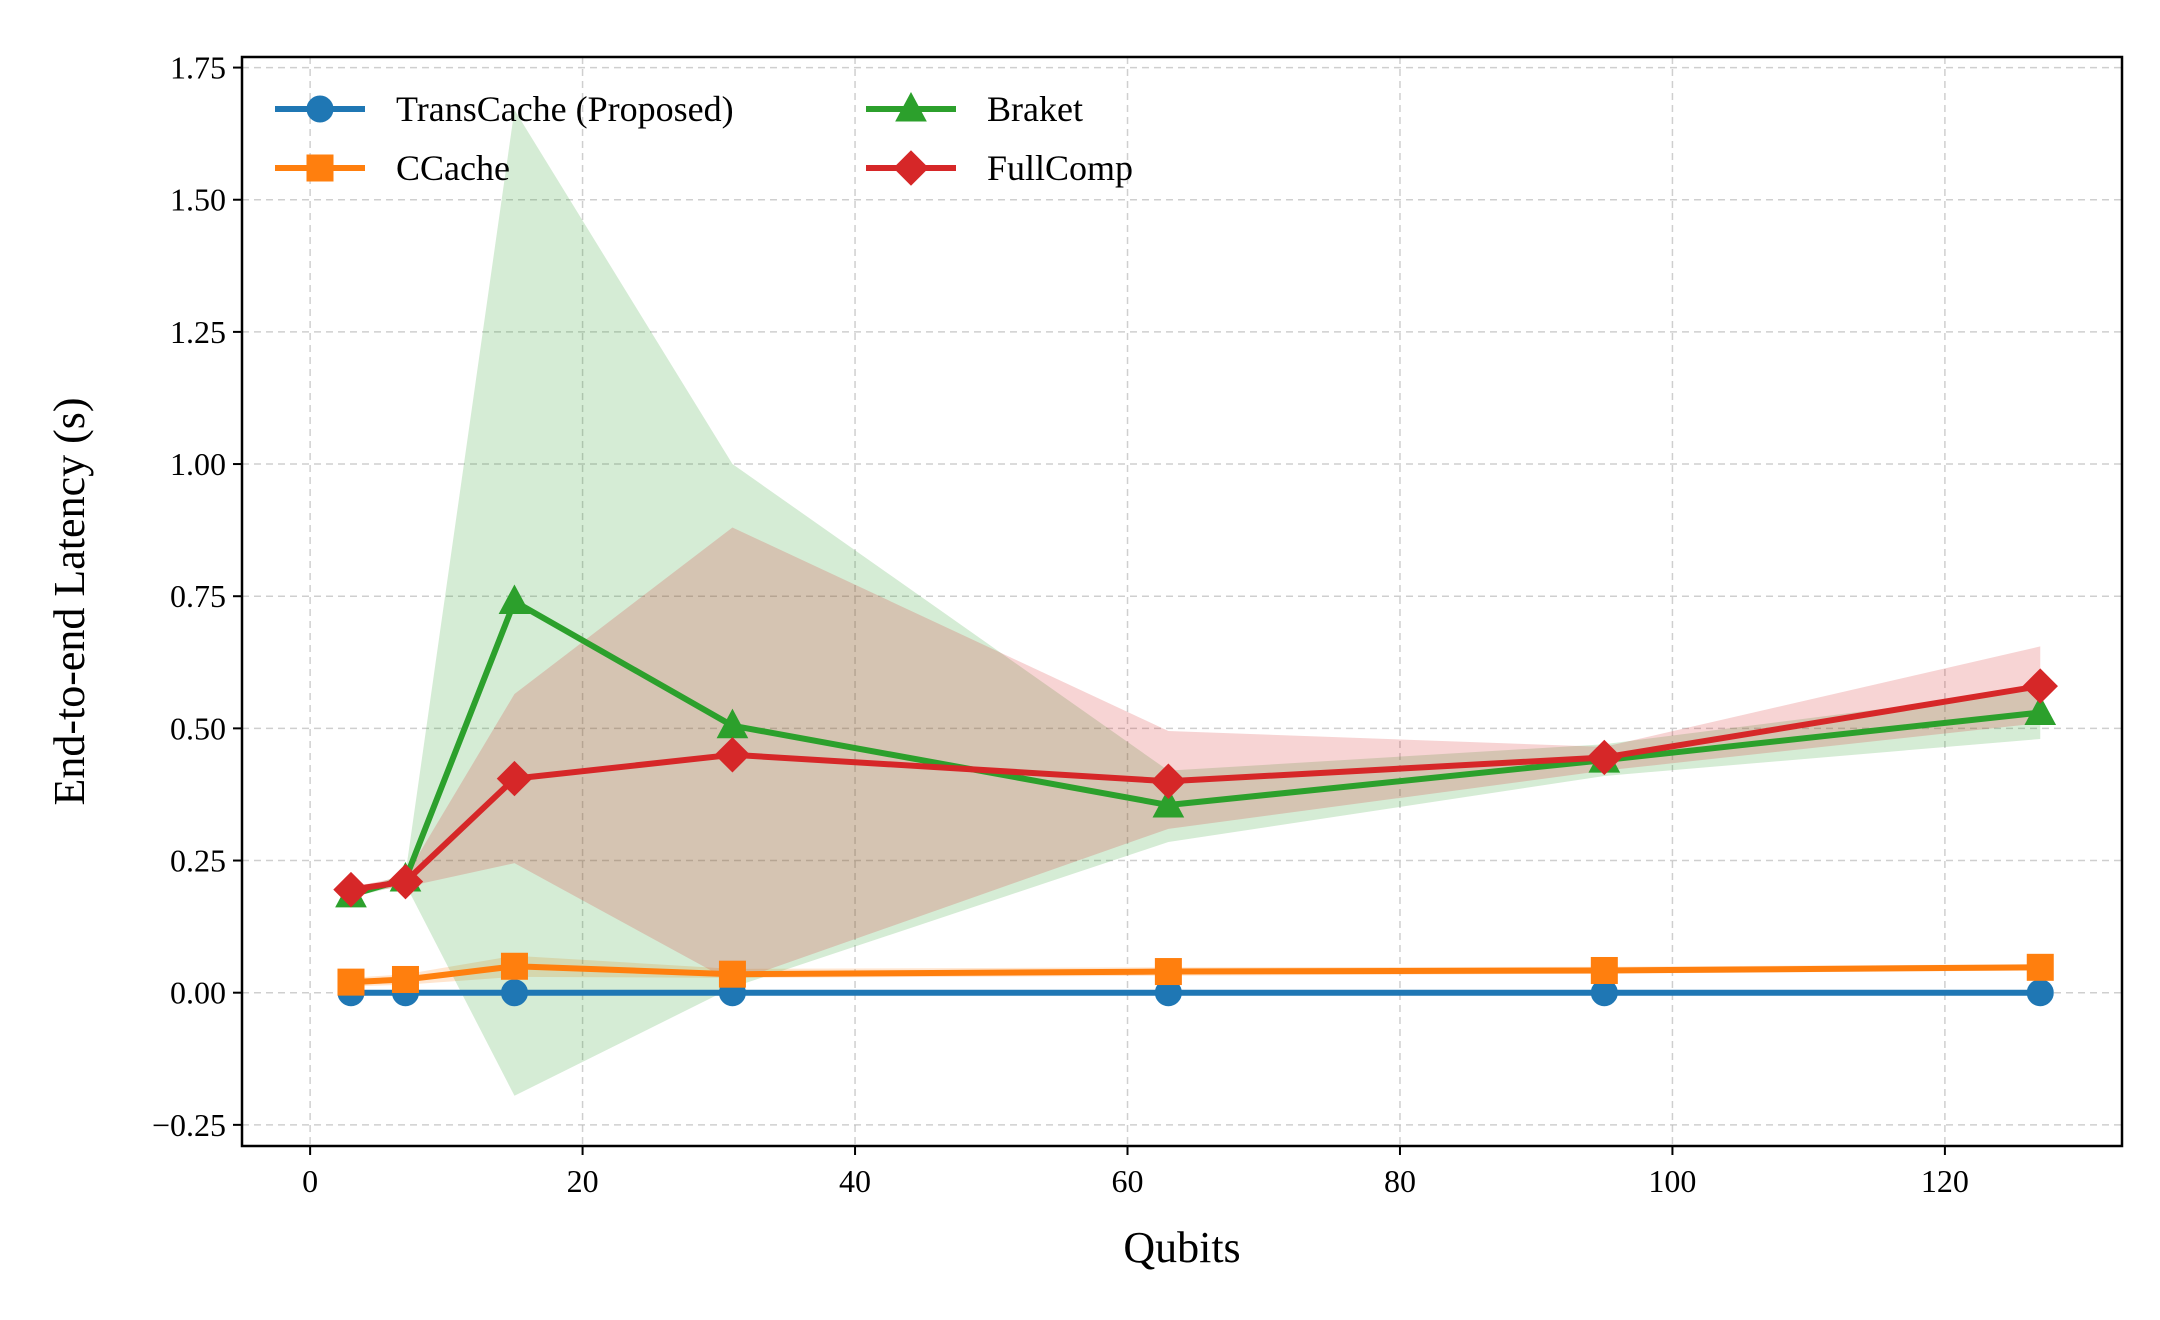 The height and width of the screenshot is (1320, 2160). I want to click on x-axis-label: Qubits, so click(1181, 1247).